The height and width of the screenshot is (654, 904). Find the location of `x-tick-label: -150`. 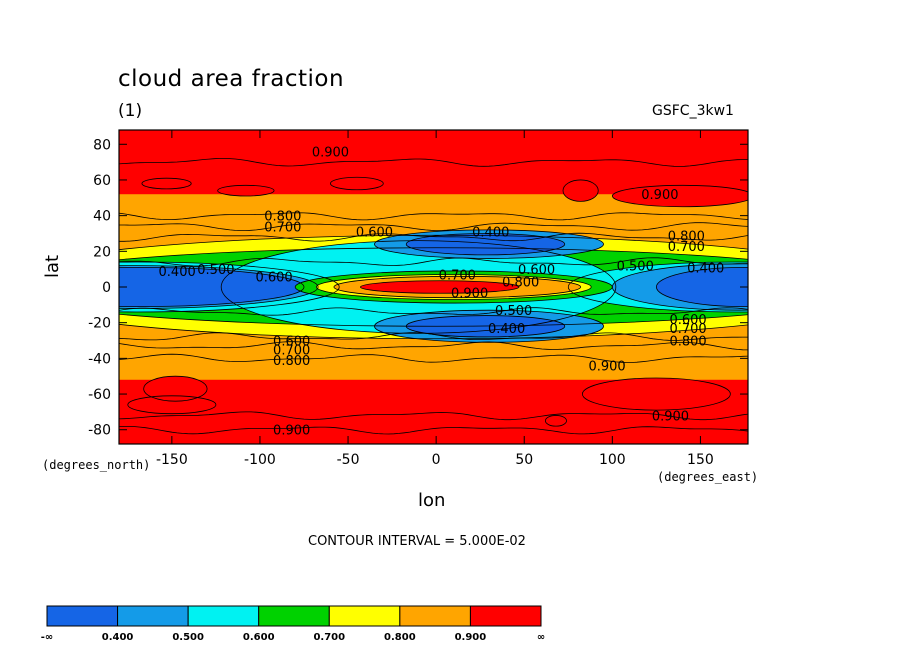

x-tick-label: -150 is located at coordinates (172, 460).